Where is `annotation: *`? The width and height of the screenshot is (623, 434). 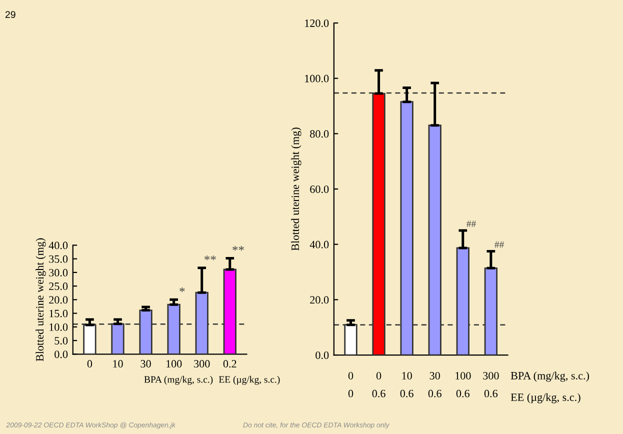 annotation: * is located at coordinates (182, 289).